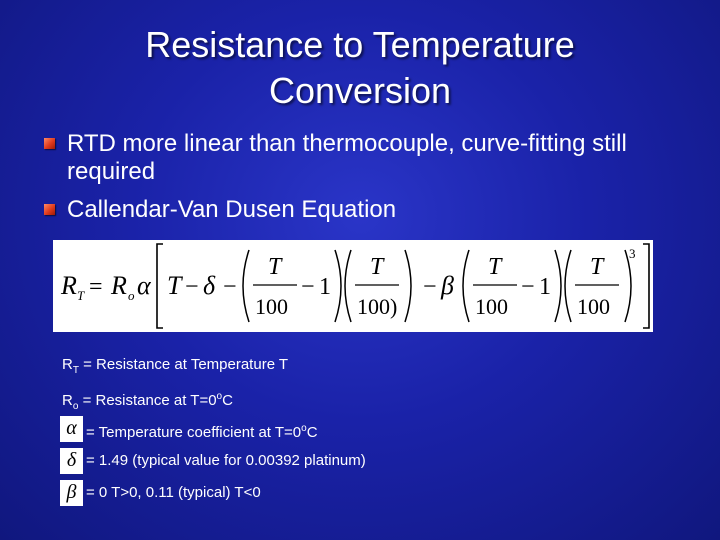 The image size is (720, 540). I want to click on eq-equals: =, so click(96, 287).